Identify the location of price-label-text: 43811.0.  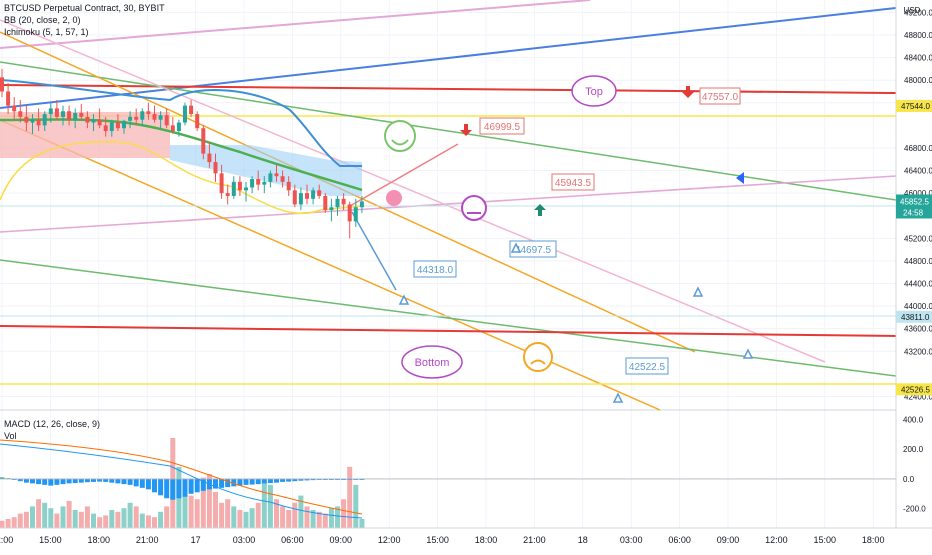
(915, 317).